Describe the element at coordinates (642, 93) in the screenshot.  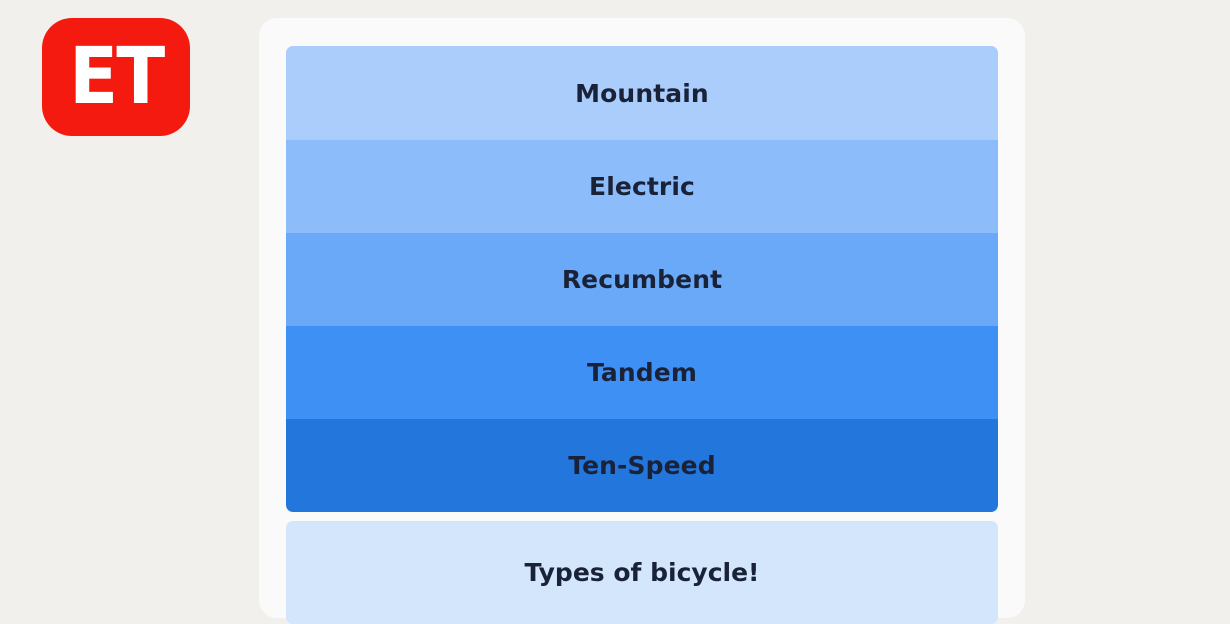
I see `funnel-band-mountain: Mountain` at that location.